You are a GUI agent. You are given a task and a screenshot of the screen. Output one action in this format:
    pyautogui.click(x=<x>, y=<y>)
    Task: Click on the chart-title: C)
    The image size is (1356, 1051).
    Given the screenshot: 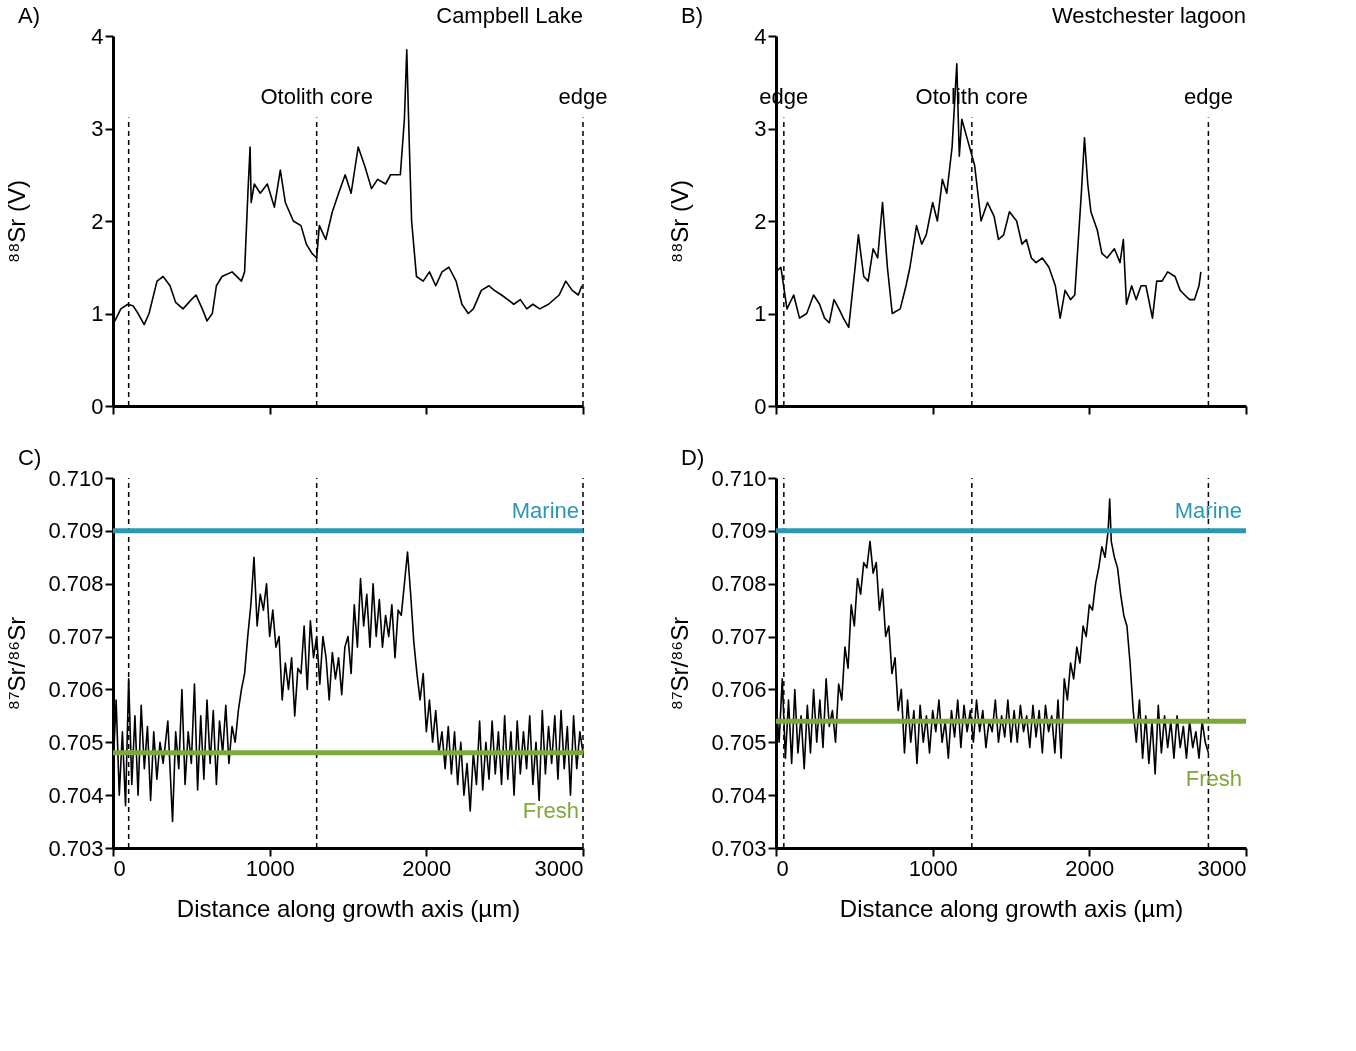 What is the action you would take?
    pyautogui.click(x=30, y=457)
    